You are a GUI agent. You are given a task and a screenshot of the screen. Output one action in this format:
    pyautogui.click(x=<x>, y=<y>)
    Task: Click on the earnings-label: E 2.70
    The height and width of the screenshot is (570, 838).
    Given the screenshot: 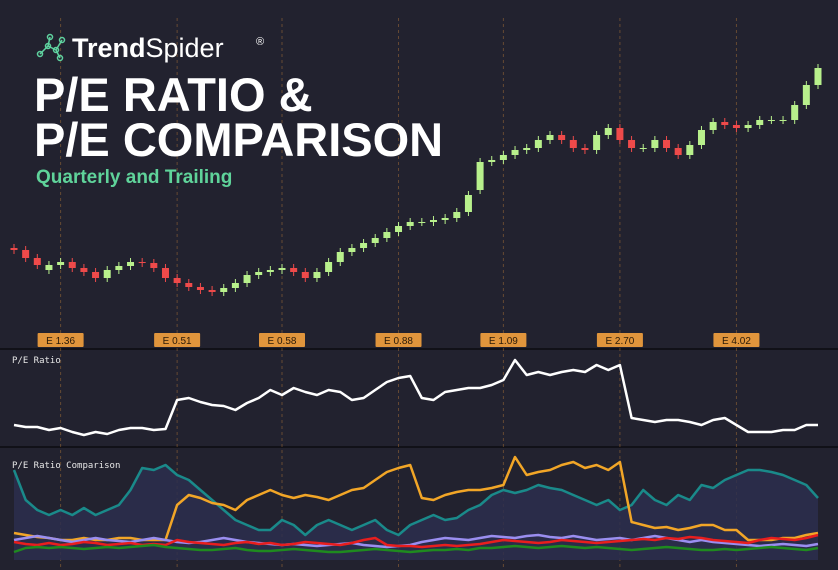 What is the action you would take?
    pyautogui.click(x=619, y=341)
    